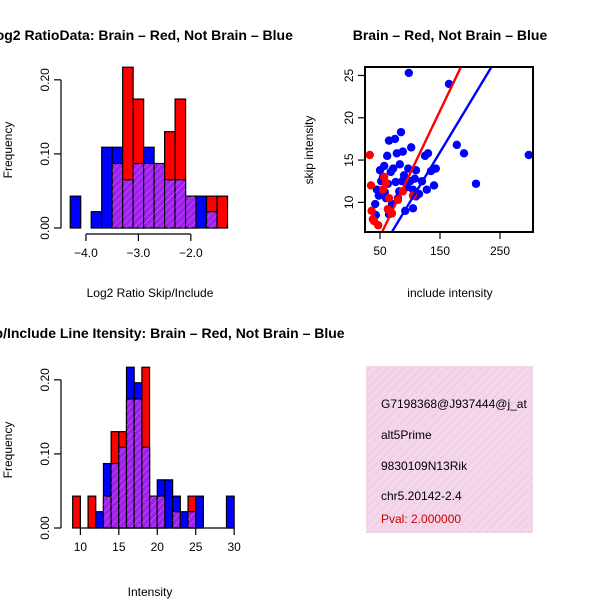 This screenshot has width=600, height=600. What do you see at coordinates (421, 519) in the screenshot?
I see `info-pval: Pval: 2.000000` at bounding box center [421, 519].